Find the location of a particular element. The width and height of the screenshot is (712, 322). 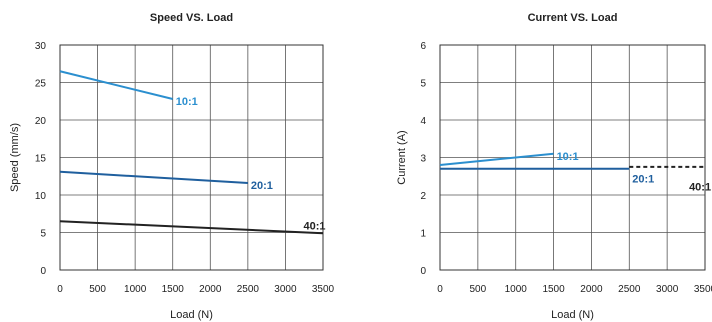

y-tick-label: 4 is located at coordinates (423, 121).